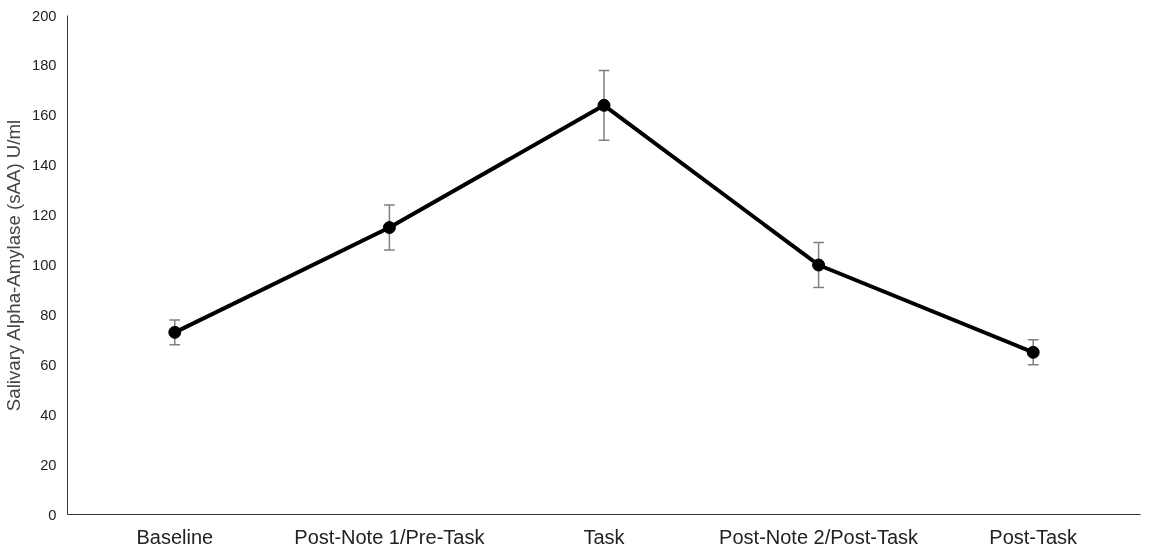  Describe the element at coordinates (1034, 536) in the screenshot. I see `x-tick-label: Post-Task` at that location.